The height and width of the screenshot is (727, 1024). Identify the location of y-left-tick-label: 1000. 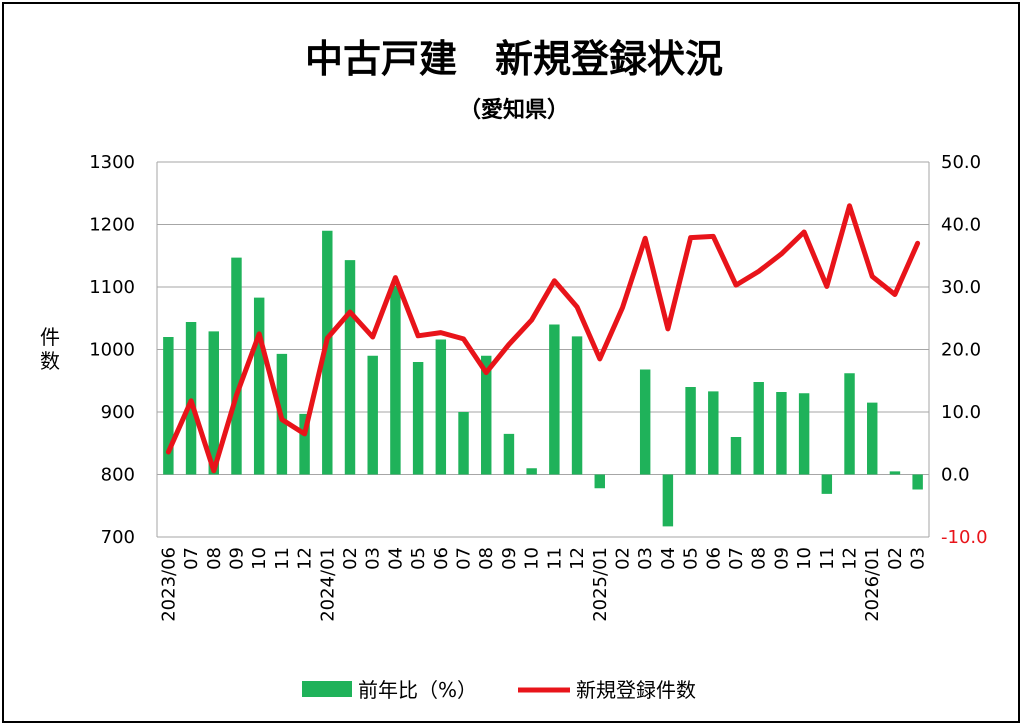
(112, 350).